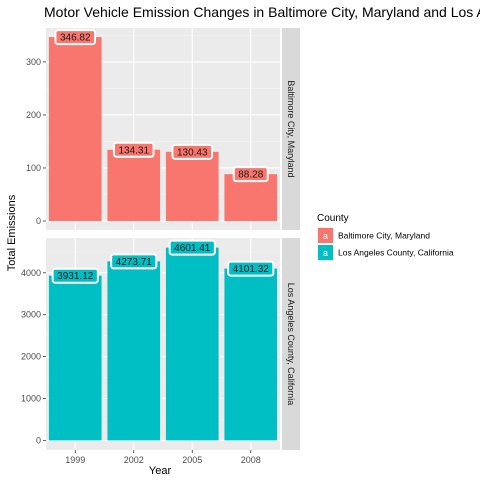 The image size is (480, 480). What do you see at coordinates (31, 315) in the screenshot?
I see `y-tick-label: 3000` at bounding box center [31, 315].